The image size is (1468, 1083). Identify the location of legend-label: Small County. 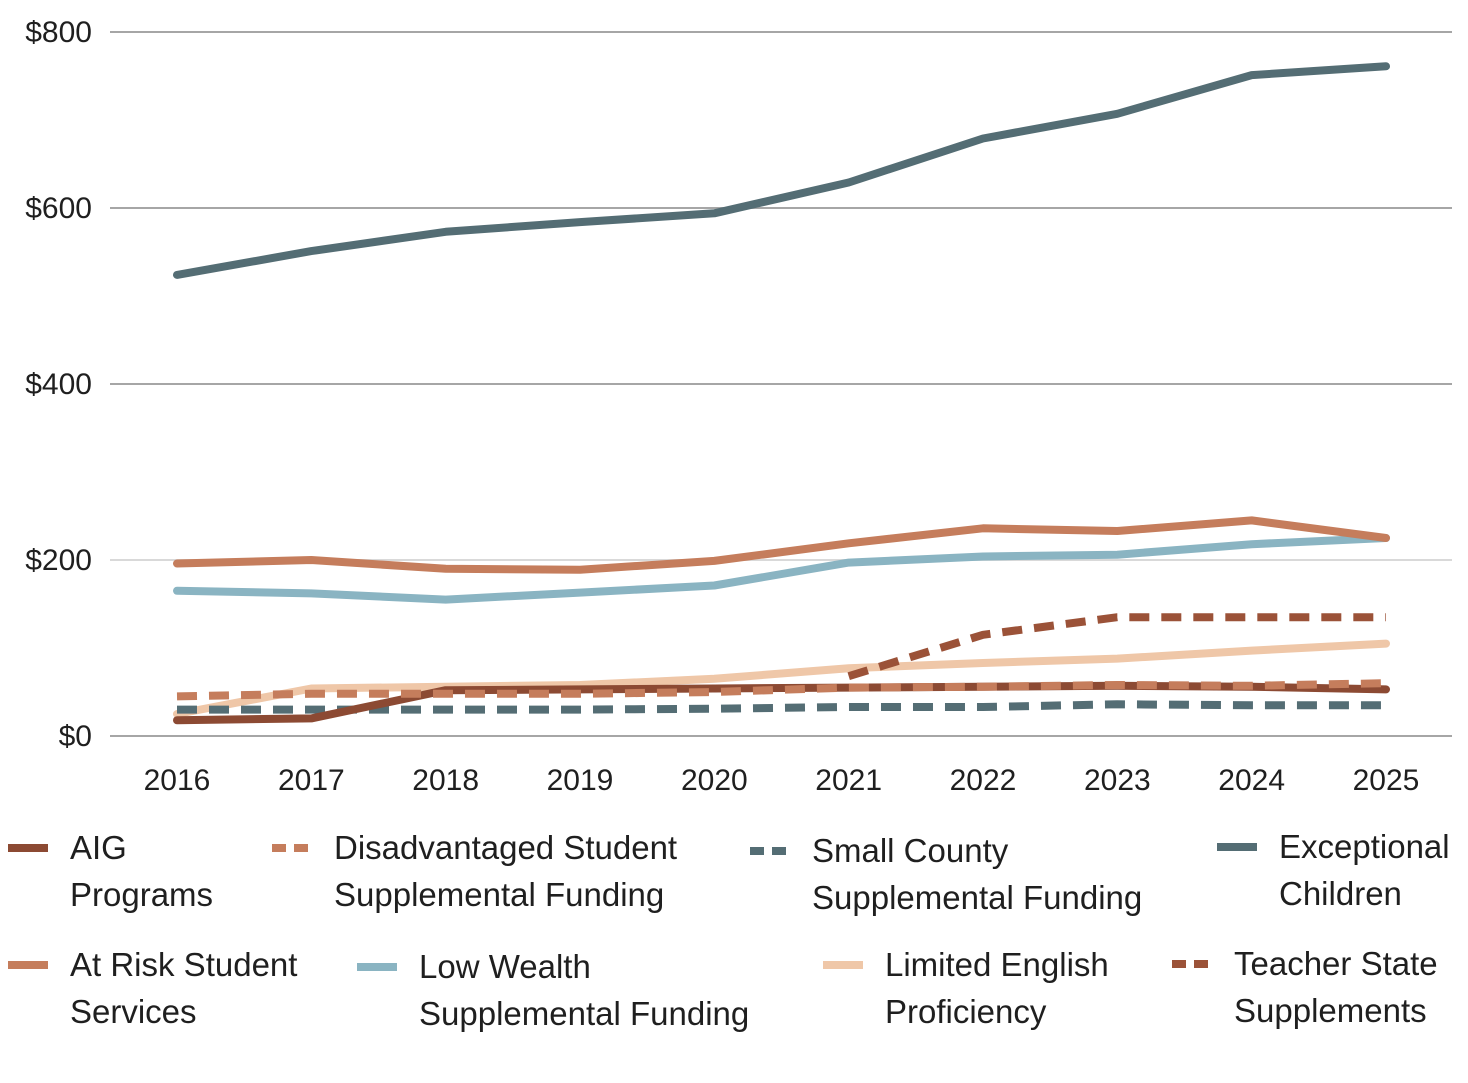
(910, 850).